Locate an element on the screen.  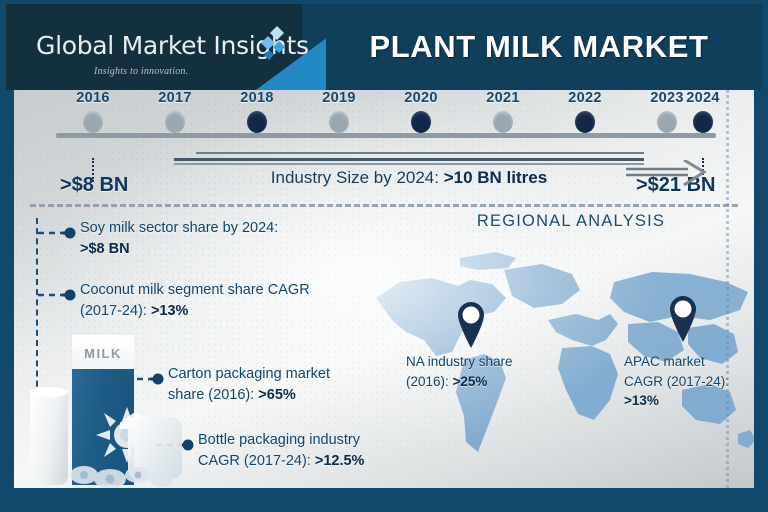
timeline-node-2022: 2022 is located at coordinates (585, 111).